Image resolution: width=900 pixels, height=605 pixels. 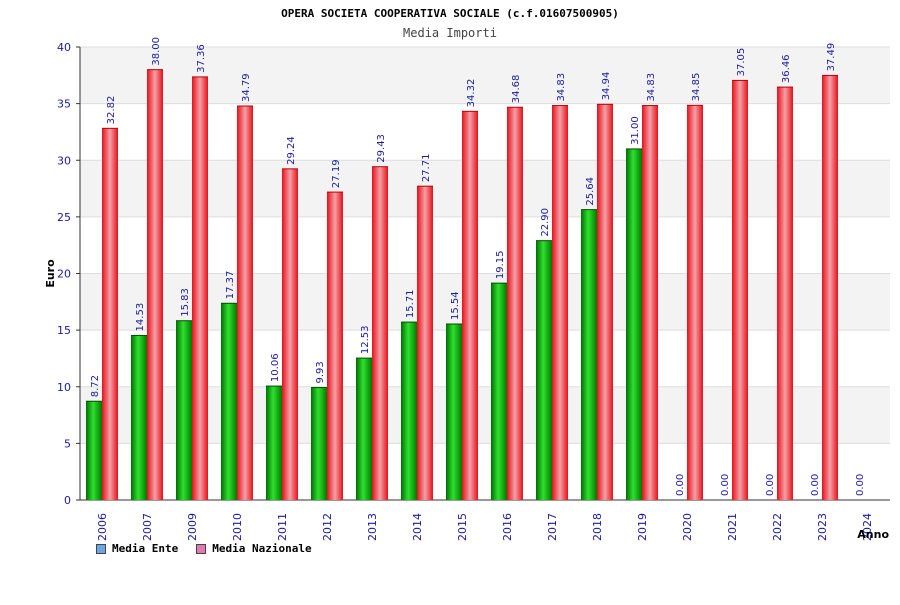 I want to click on y-tick-label: 40, so click(x=64, y=47).